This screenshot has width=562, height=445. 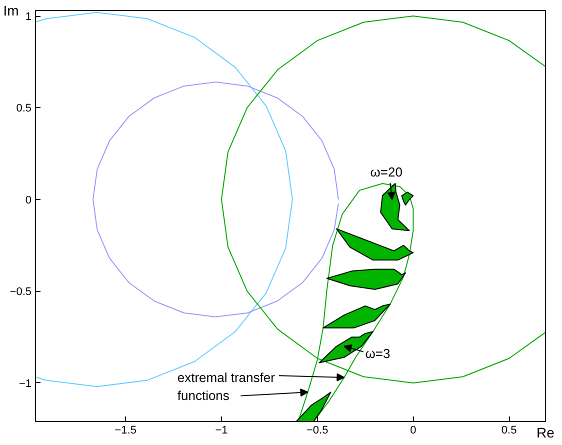 What do you see at coordinates (226, 387) in the screenshot?
I see `annotation: extremal transfer functions` at bounding box center [226, 387].